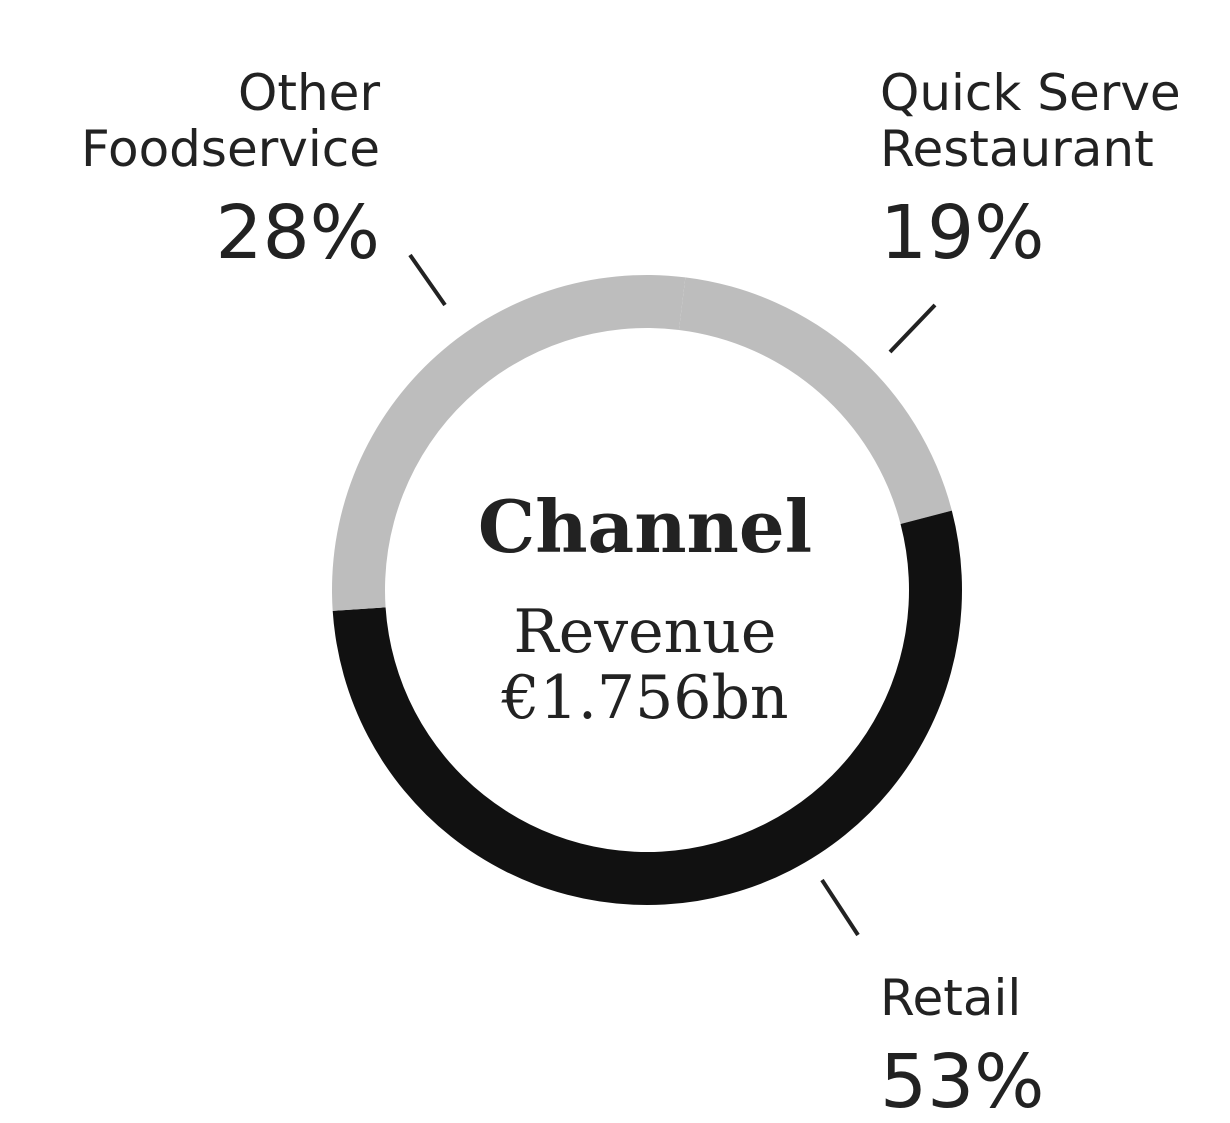 This screenshot has width=1230, height=1123. I want to click on category-label: Other Foodservice, so click(230, 121).